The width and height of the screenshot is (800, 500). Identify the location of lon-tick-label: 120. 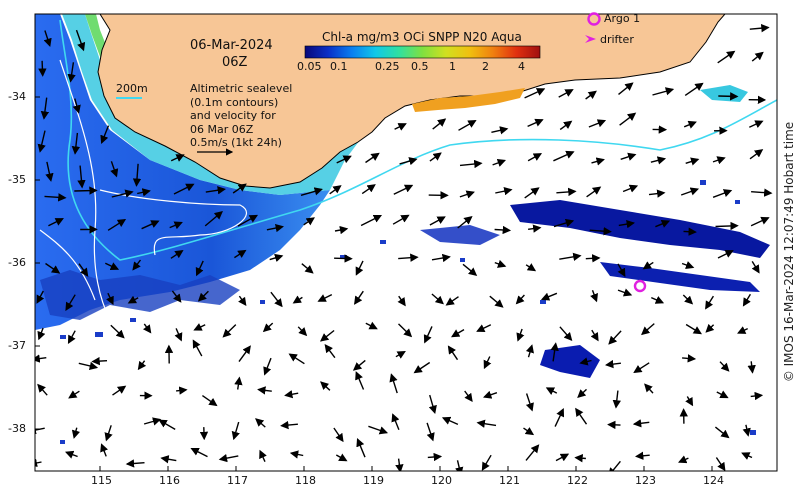
(441, 480).